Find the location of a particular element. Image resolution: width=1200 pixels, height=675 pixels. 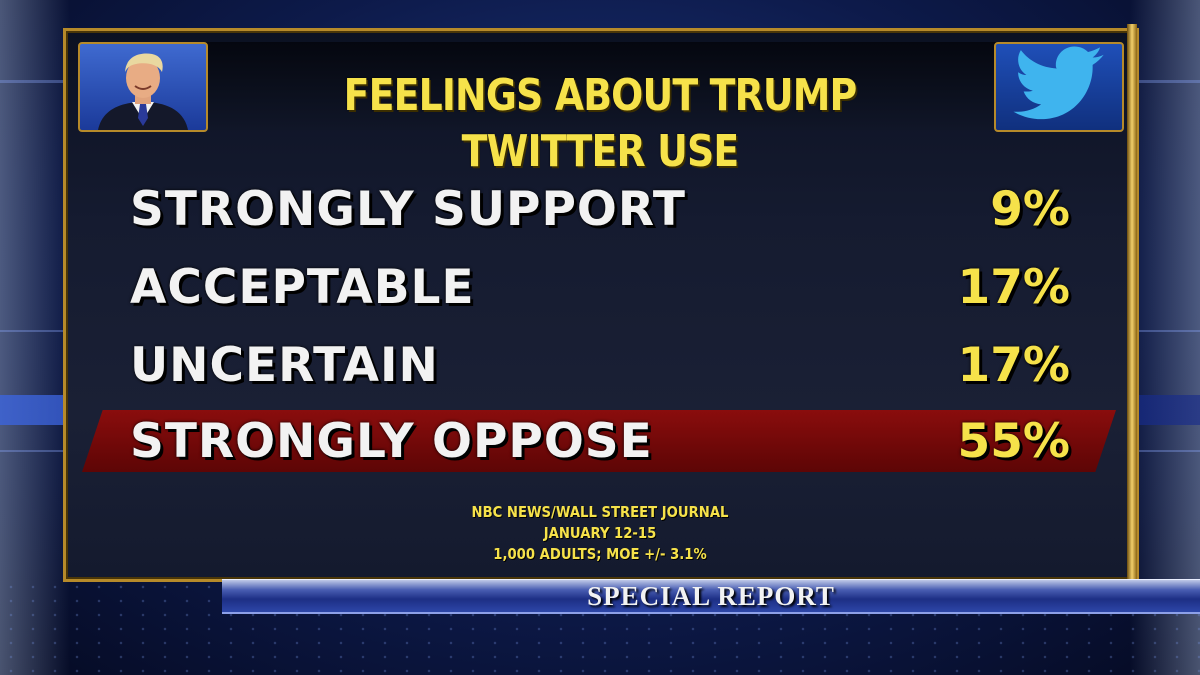

poll-row: STRONGLY SUPPORT 9% is located at coordinates (600, 210).